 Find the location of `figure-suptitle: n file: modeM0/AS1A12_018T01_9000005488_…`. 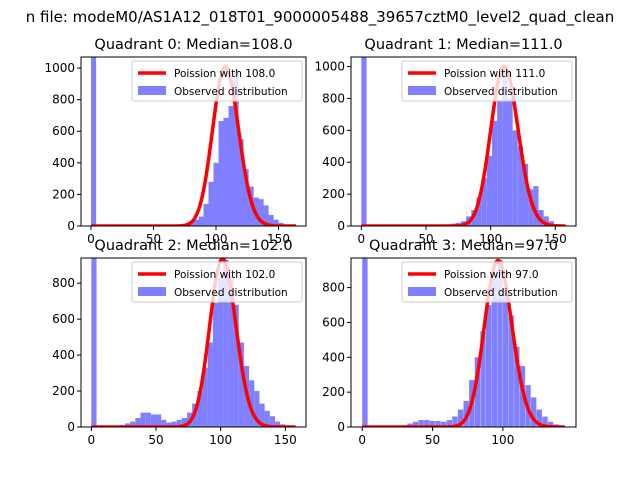

figure-suptitle: n file: modeM0/AS1A12_018T01_9000005488_… is located at coordinates (320, 17).